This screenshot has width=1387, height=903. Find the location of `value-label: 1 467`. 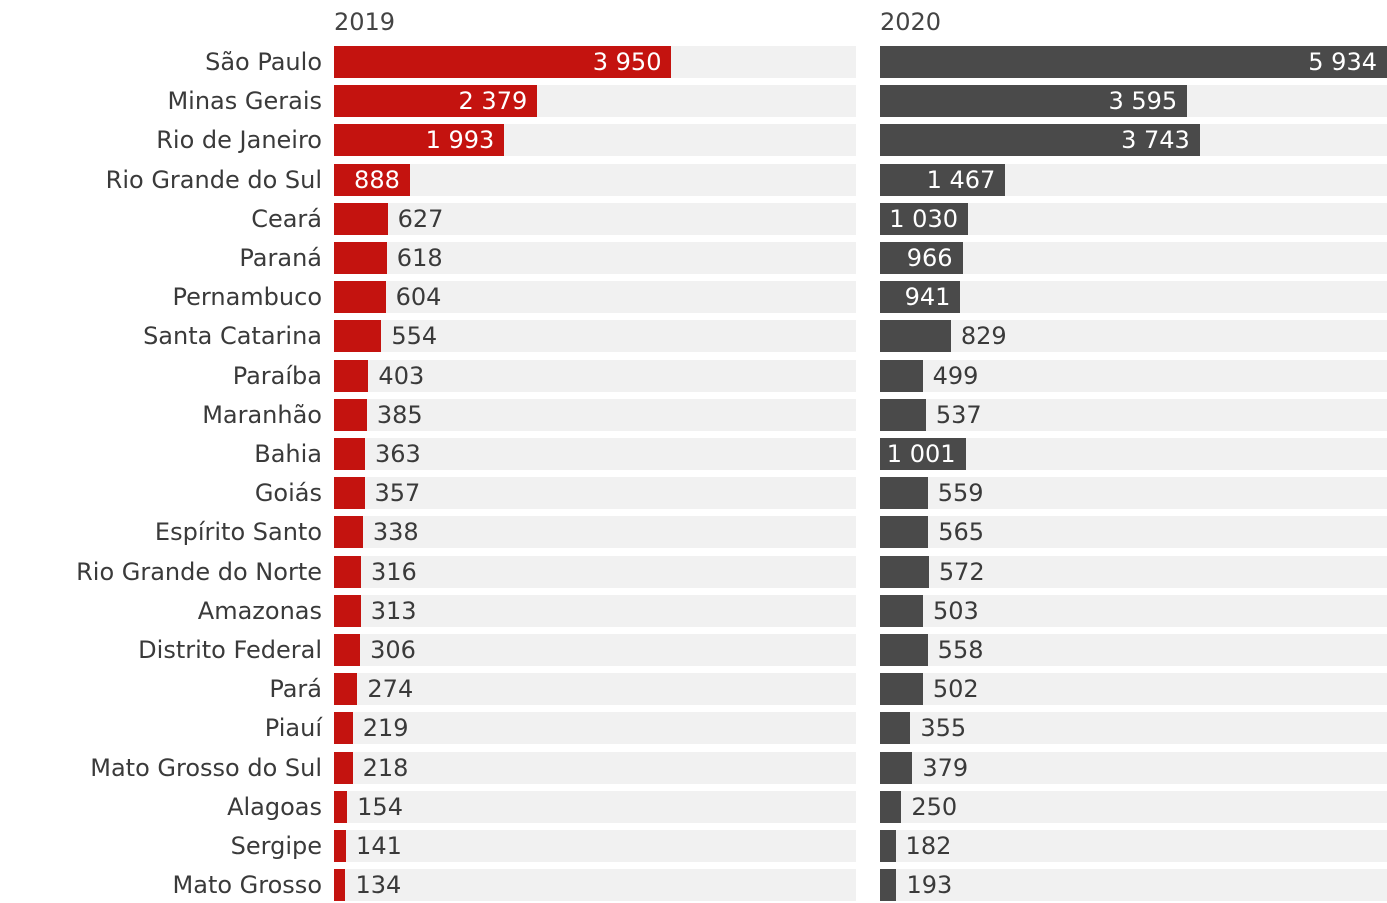

value-label: 1 467 is located at coordinates (961, 179).